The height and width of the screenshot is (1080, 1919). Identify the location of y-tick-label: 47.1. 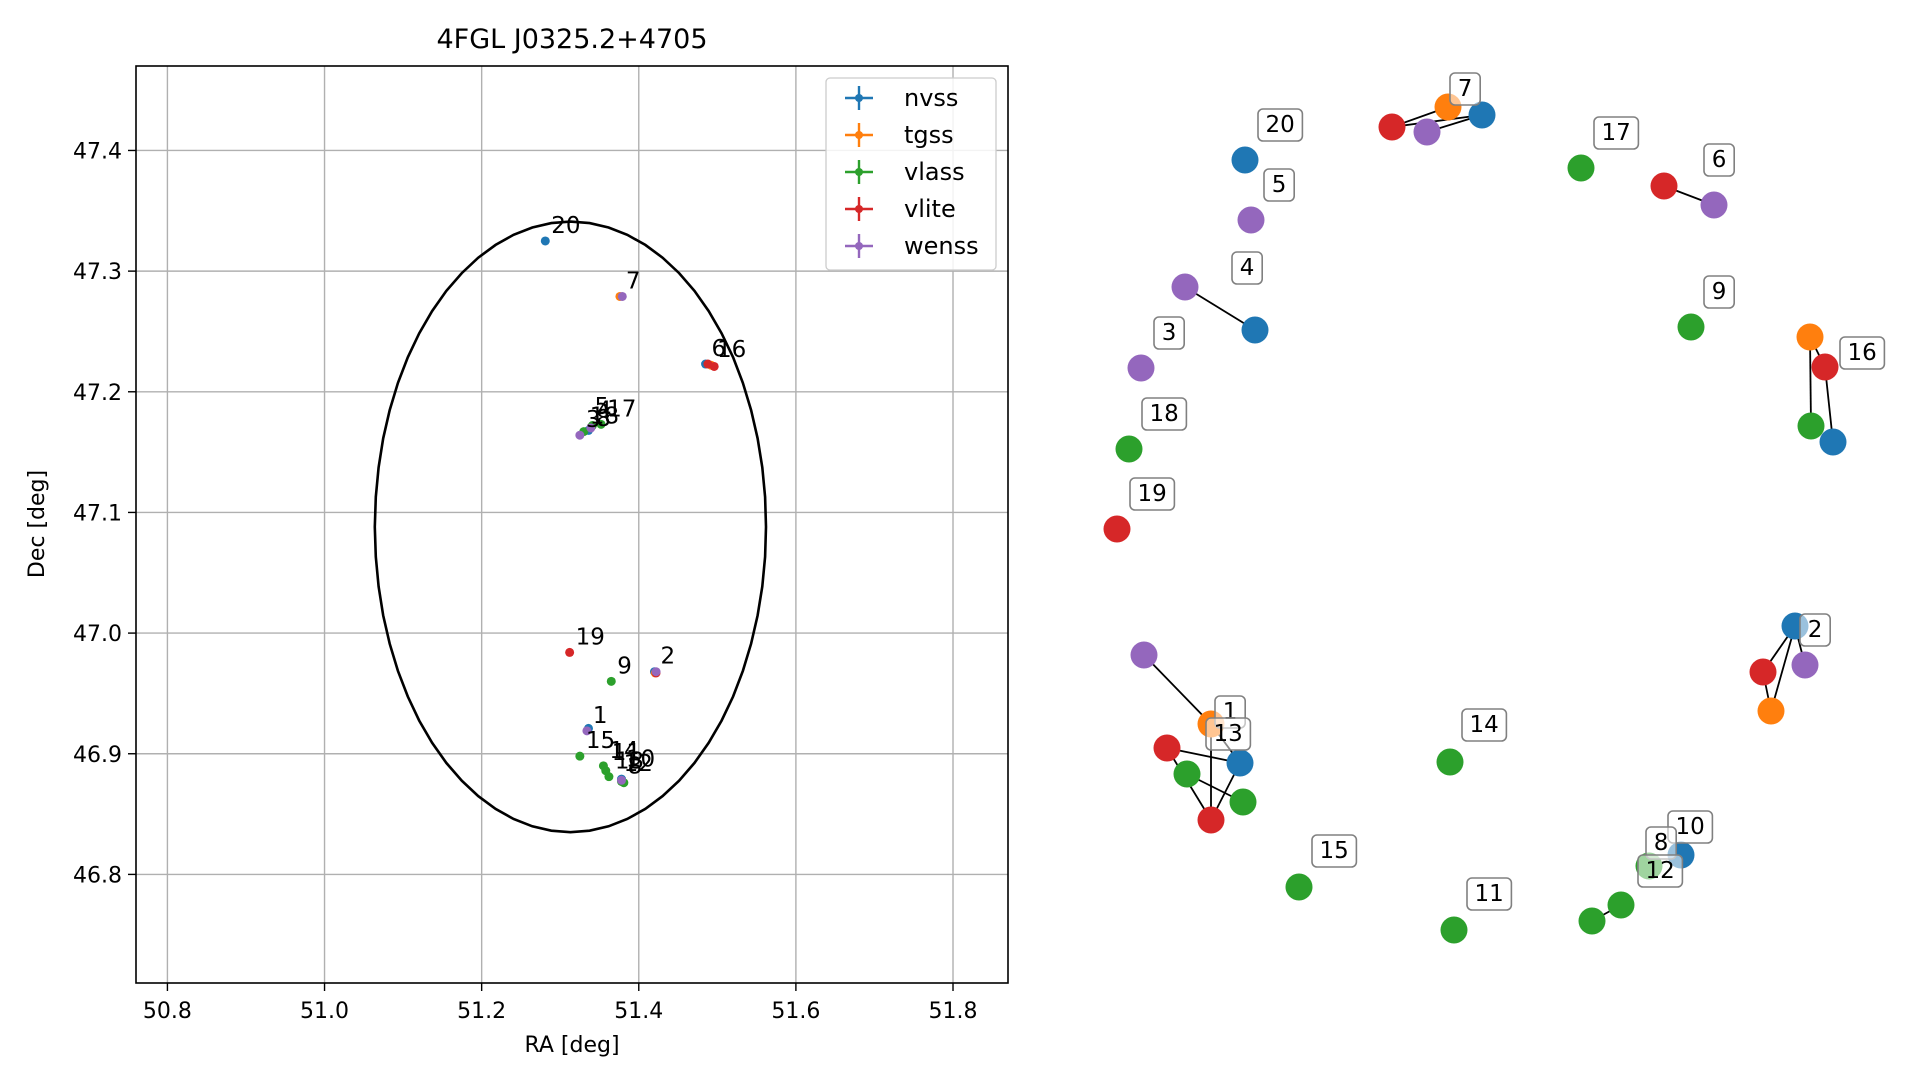
(97, 513).